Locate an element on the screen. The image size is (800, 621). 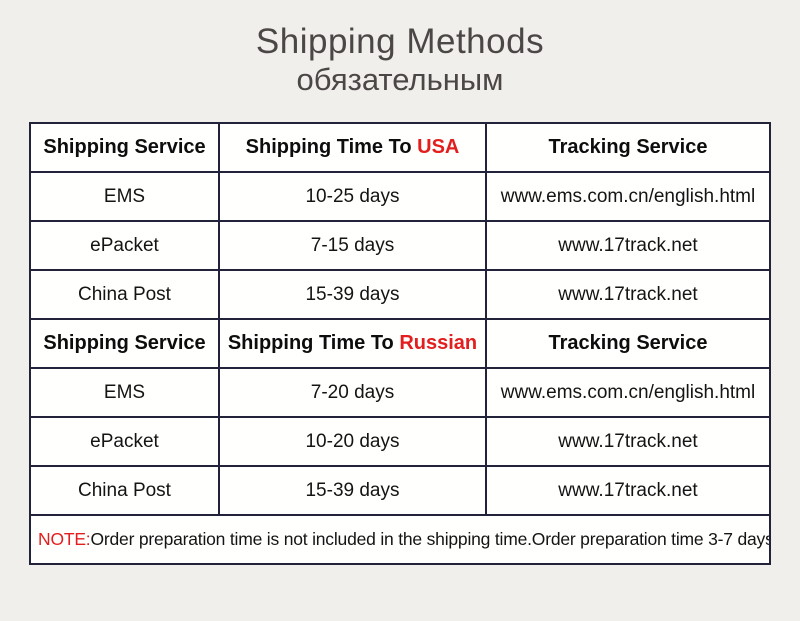
page-subtitle: обязательным is located at coordinates (400, 80).